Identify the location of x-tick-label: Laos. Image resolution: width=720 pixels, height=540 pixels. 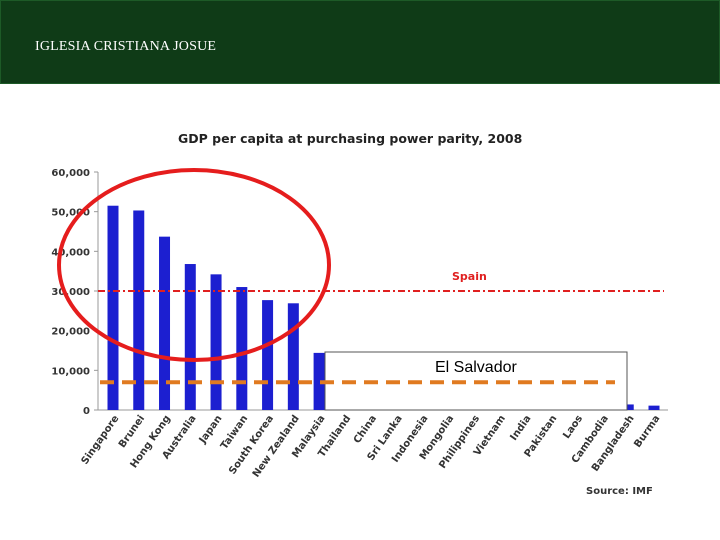
(573, 427).